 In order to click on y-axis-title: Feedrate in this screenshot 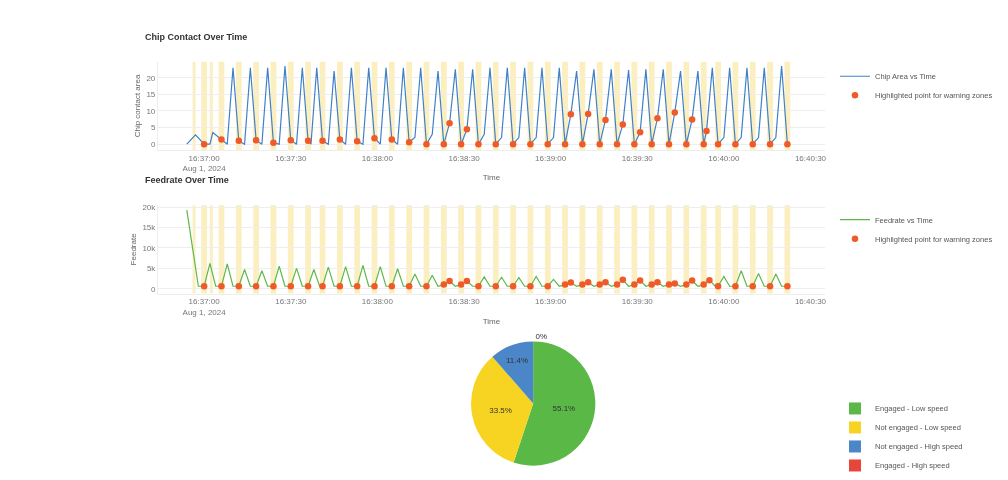, I will do `click(134, 249)`.